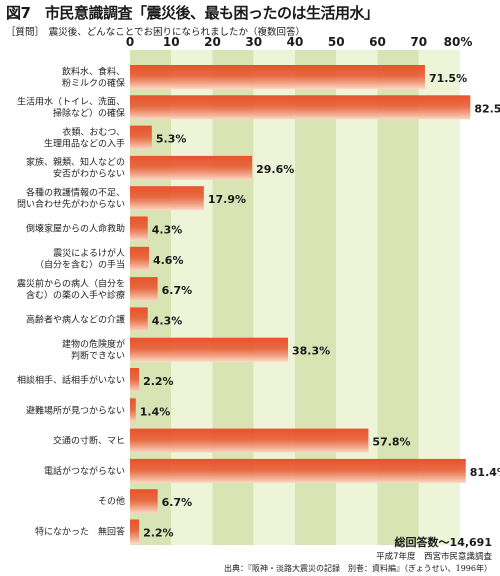  I want to click on category-label: 避難場所が見つからない, so click(75, 410).